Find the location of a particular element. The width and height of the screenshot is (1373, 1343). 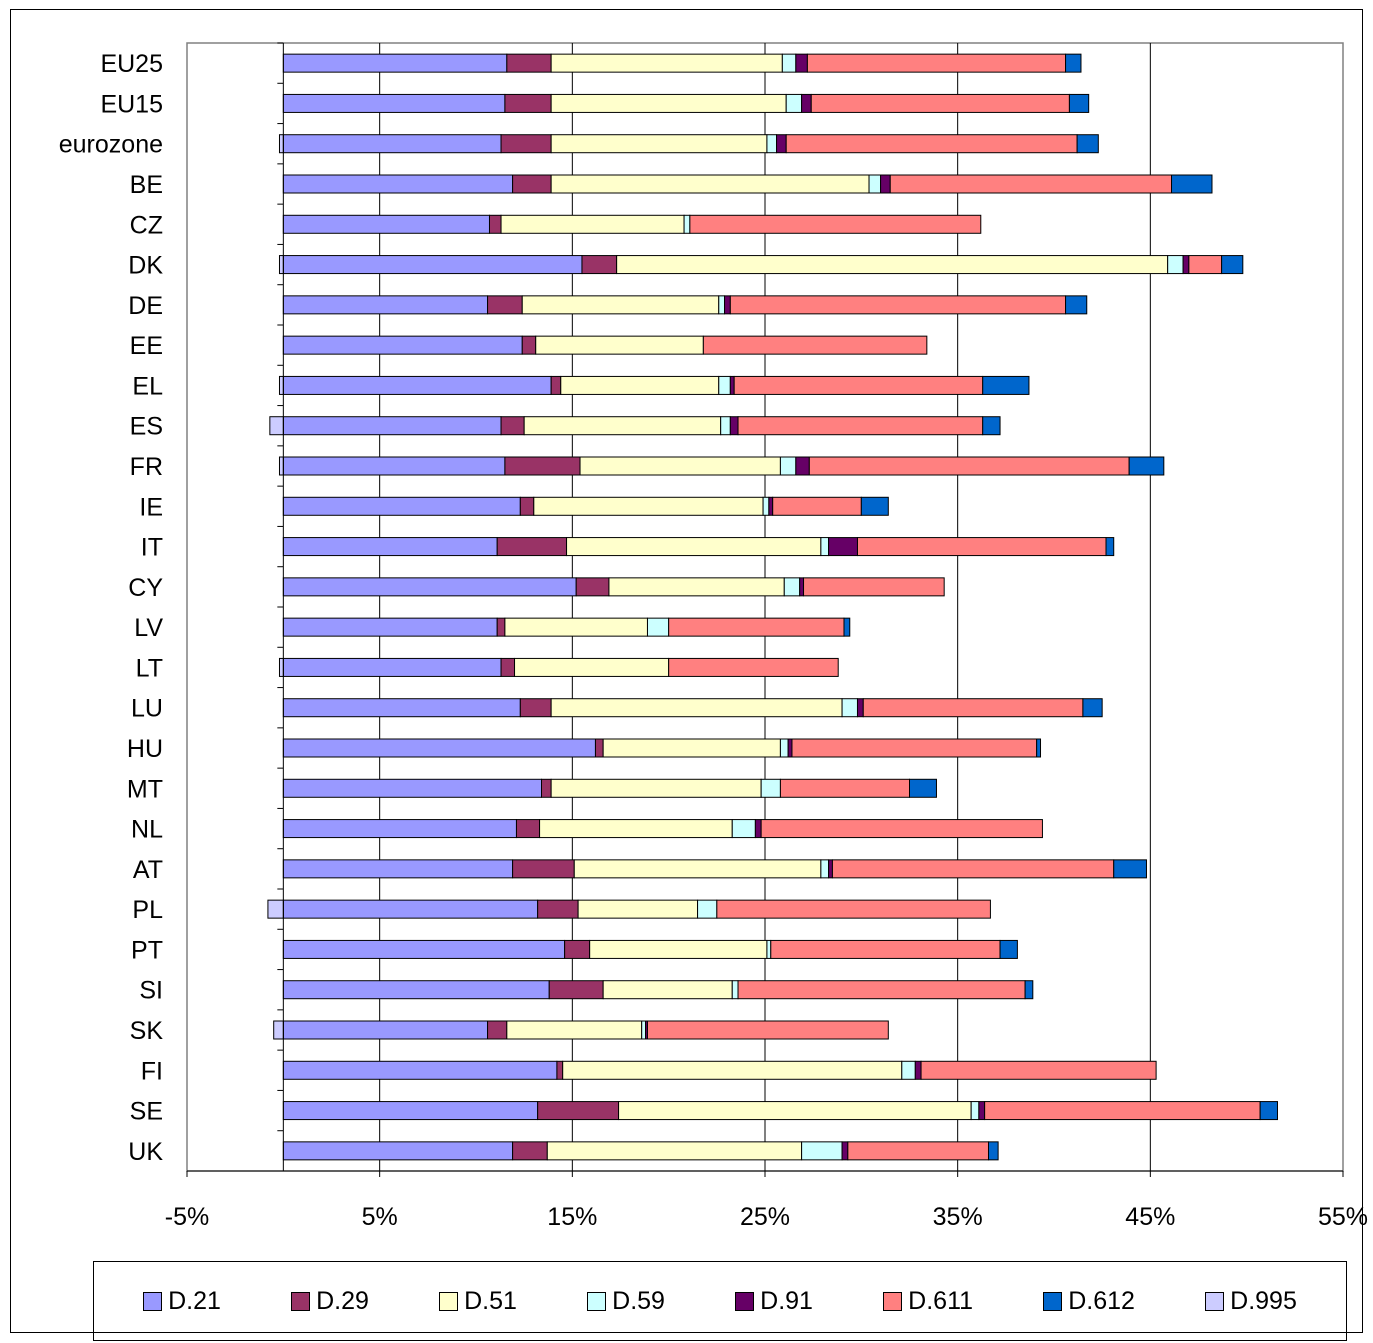

legend-label: D.51 is located at coordinates (490, 1300).